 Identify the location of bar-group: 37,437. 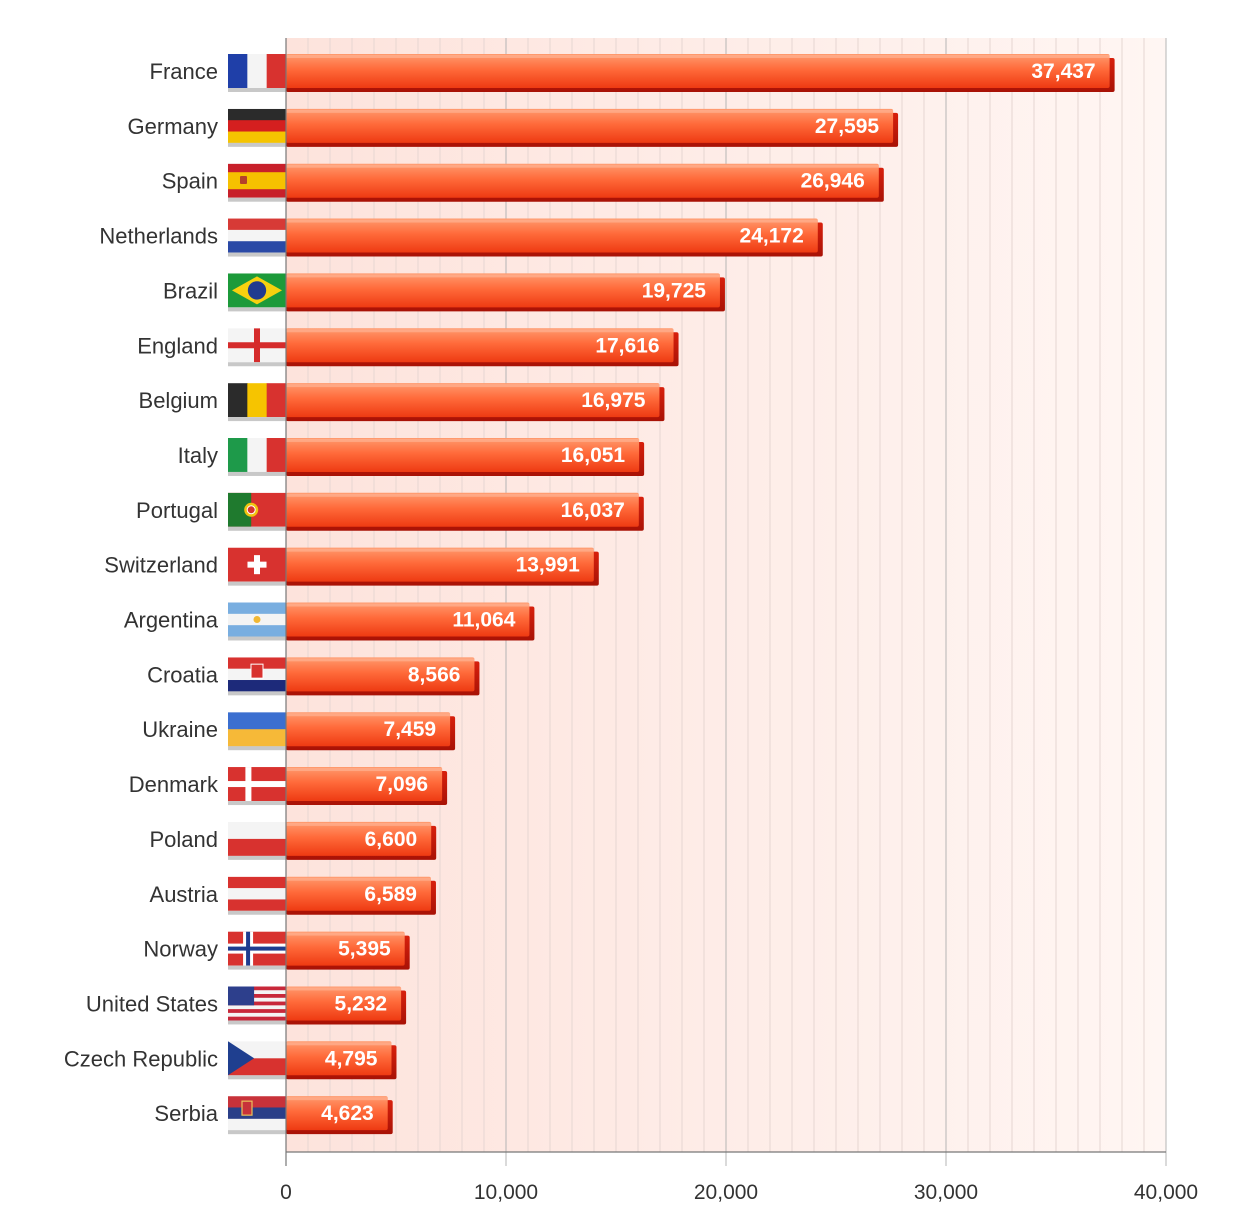
(700, 73).